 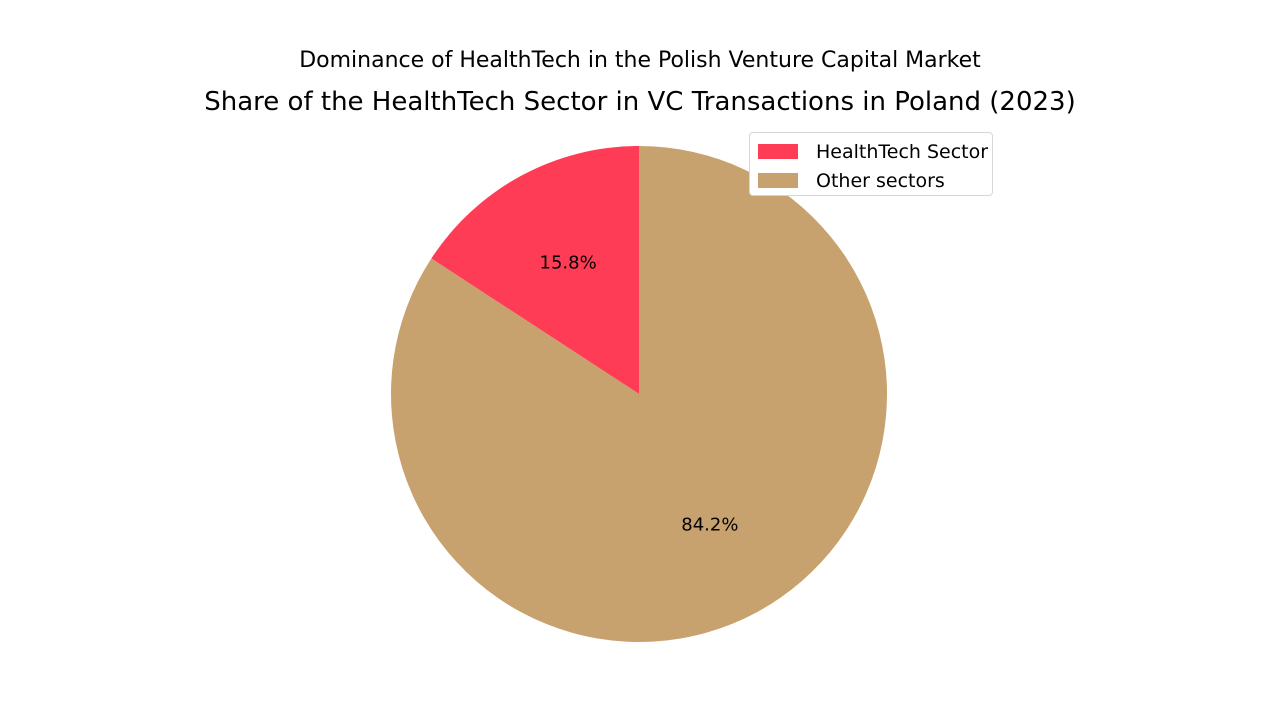 What do you see at coordinates (778, 151) in the screenshot?
I see `legend-swatch-healthtech` at bounding box center [778, 151].